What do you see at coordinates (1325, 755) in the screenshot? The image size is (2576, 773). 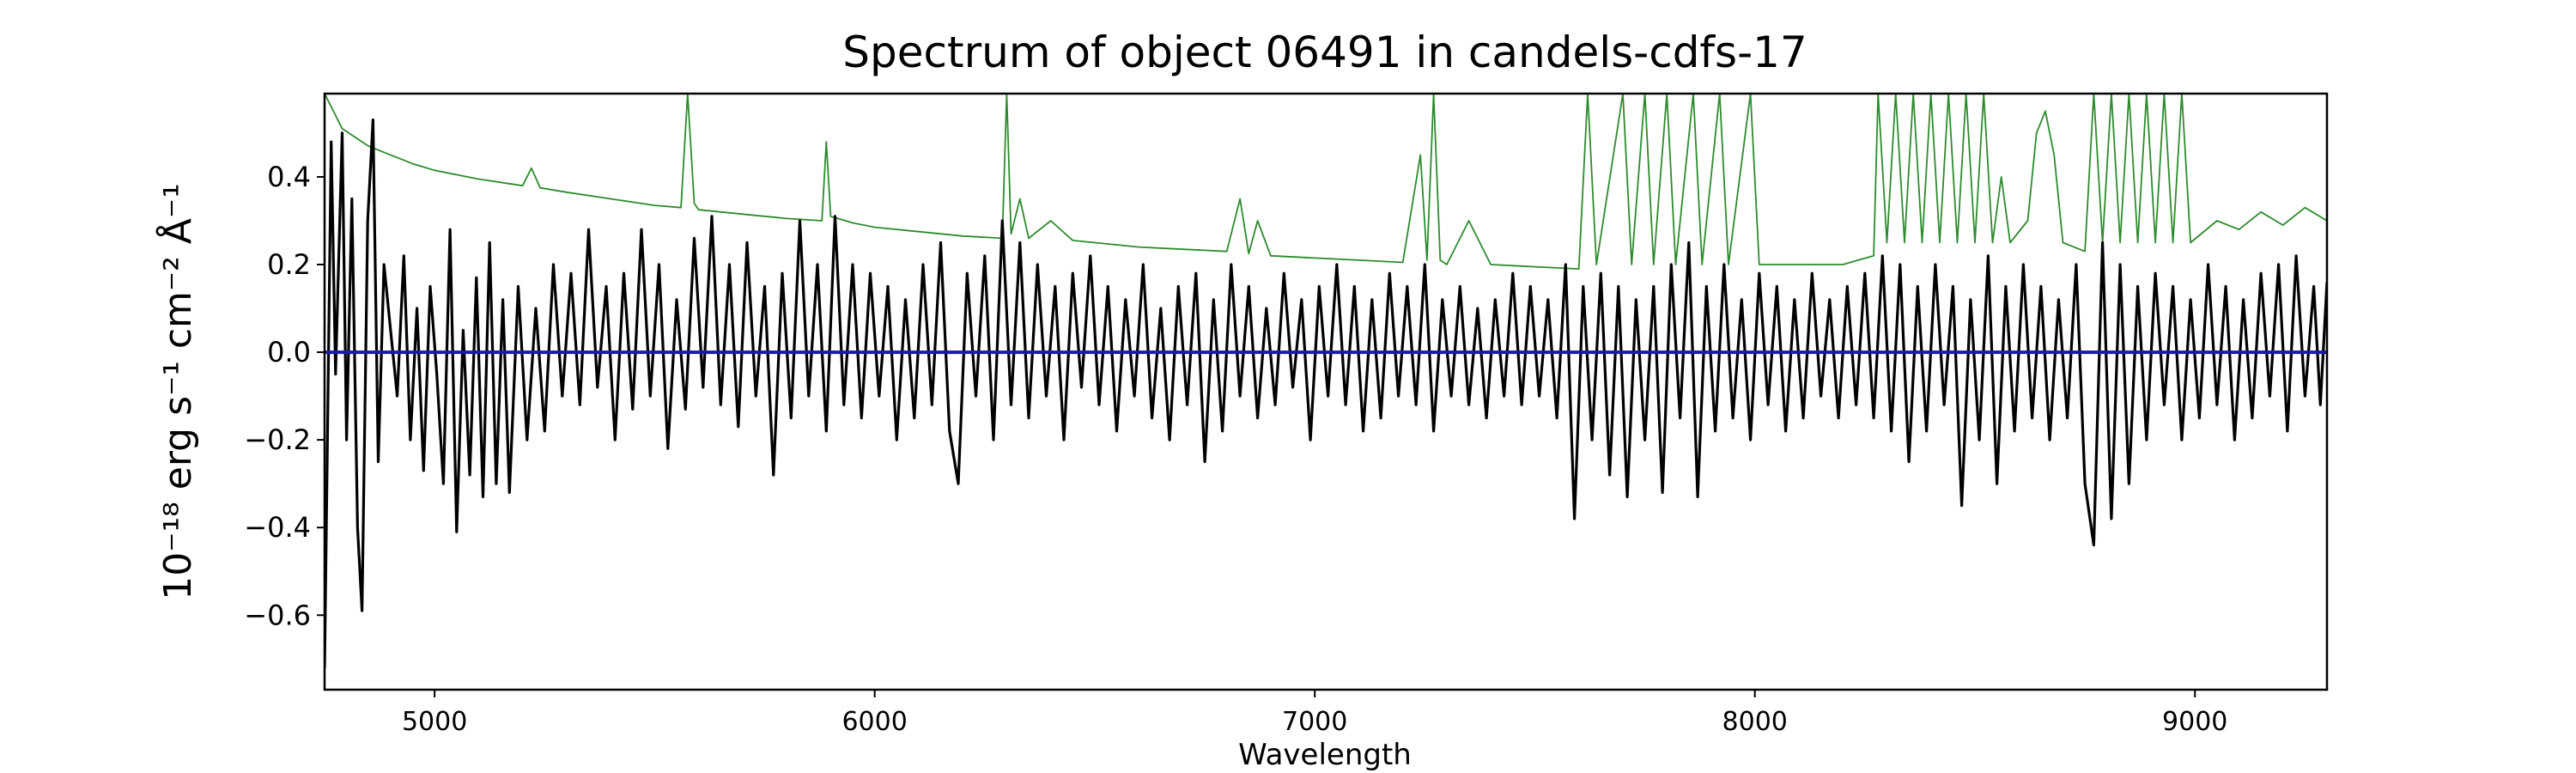 I see `x-axis-label: Wavelength` at bounding box center [1325, 755].